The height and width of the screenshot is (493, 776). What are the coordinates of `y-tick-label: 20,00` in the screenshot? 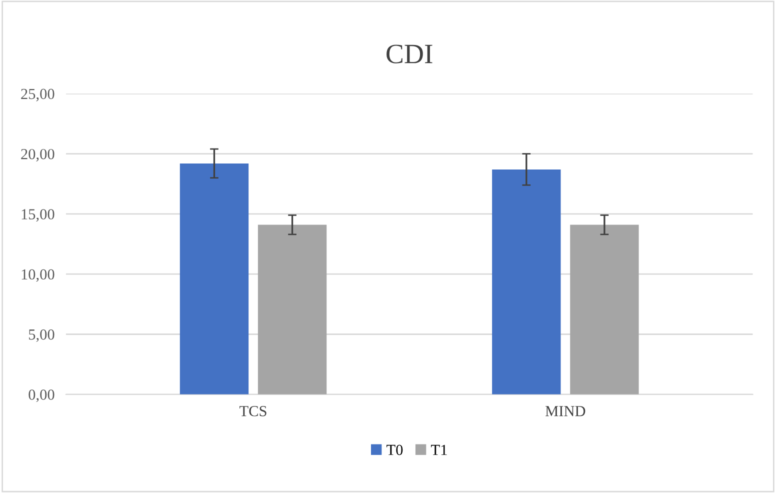 It's located at (37, 155).